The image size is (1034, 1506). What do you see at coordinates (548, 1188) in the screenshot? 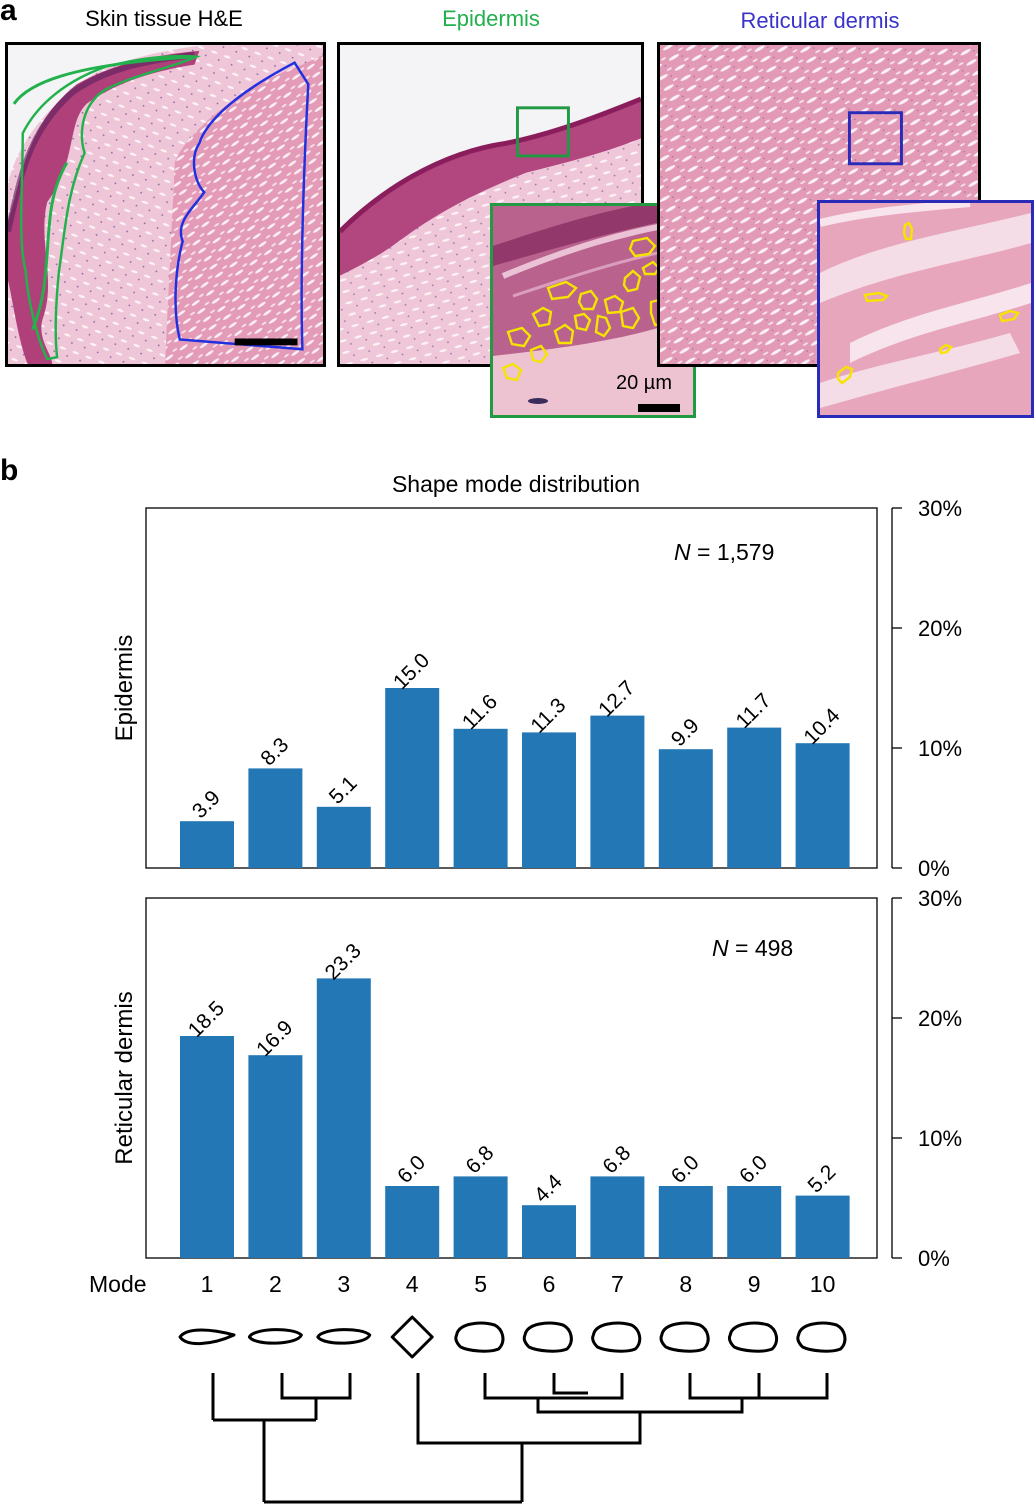
I see `bar-value-label: 4.4` at bounding box center [548, 1188].